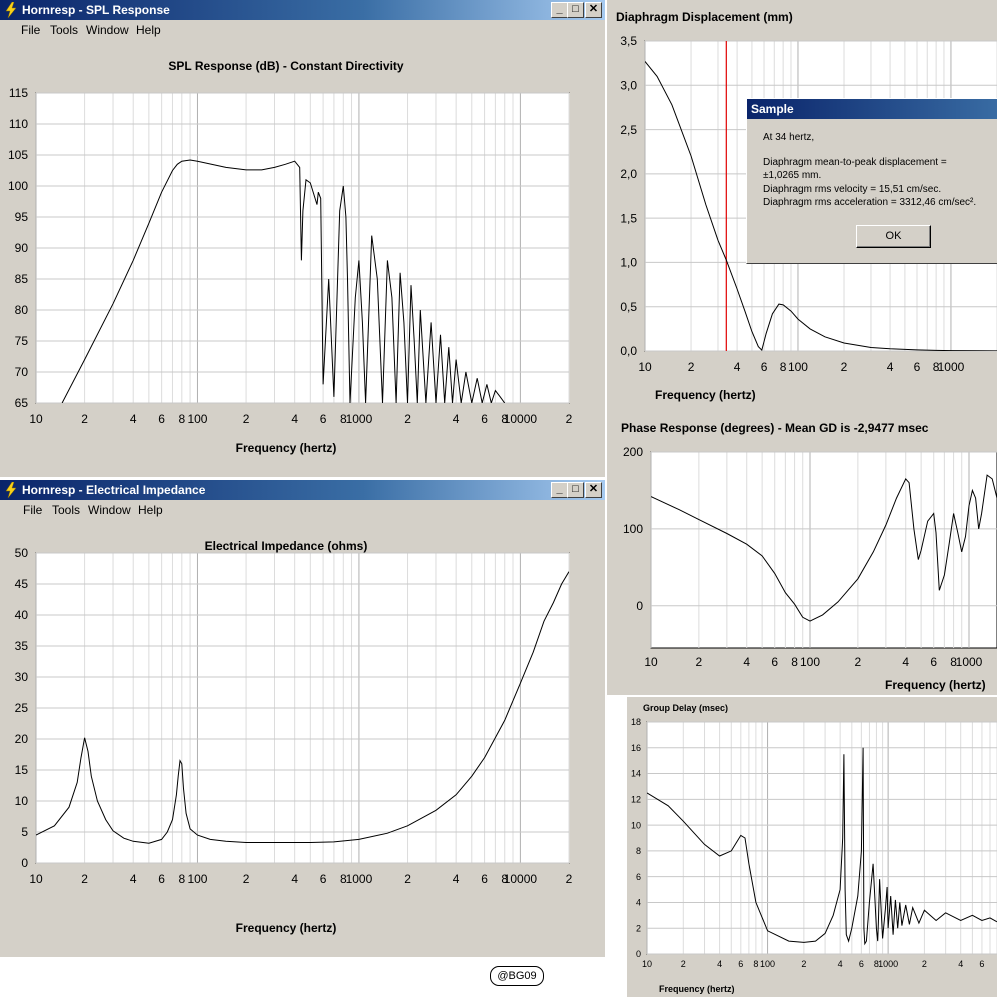  I want to click on group_delay-series-line, so click(822, 846).